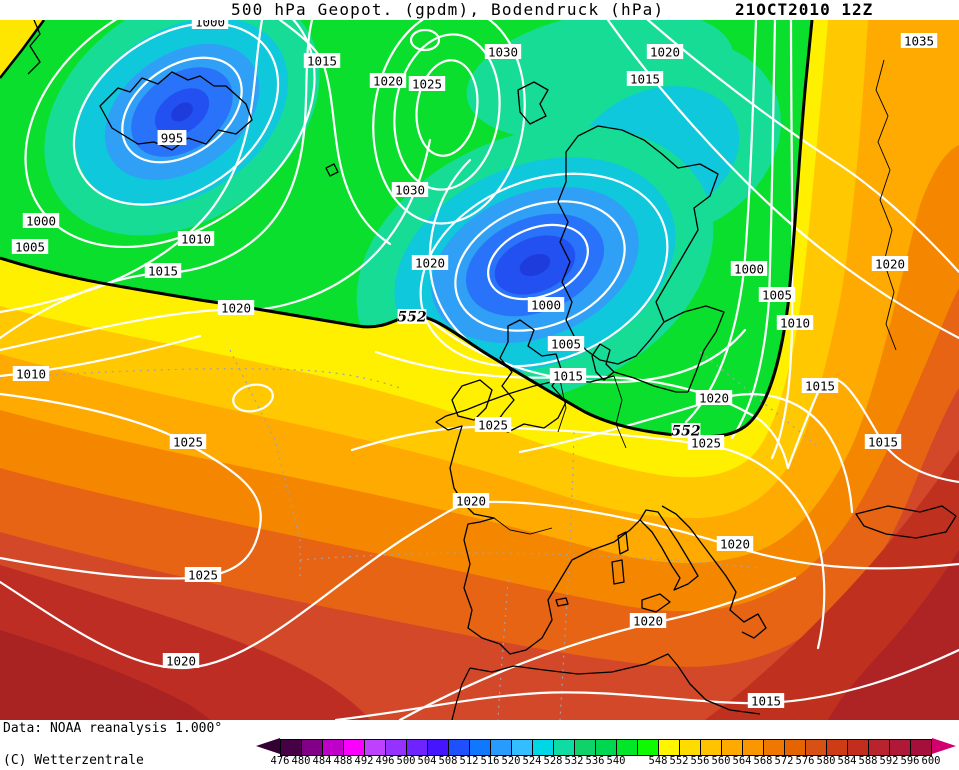  I want to click on geopotential-label: 552, so click(685, 432).